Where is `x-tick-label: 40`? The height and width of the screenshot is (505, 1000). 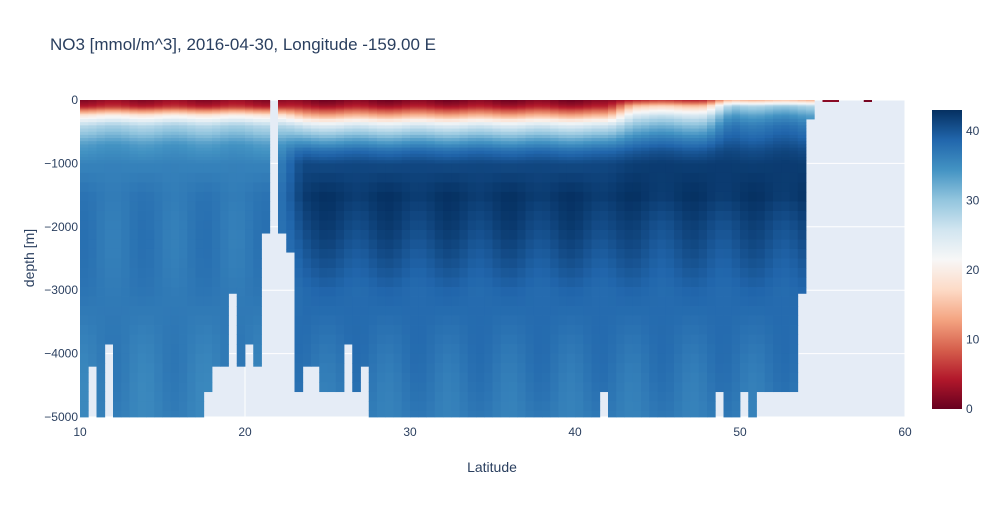 x-tick-label: 40 is located at coordinates (575, 432).